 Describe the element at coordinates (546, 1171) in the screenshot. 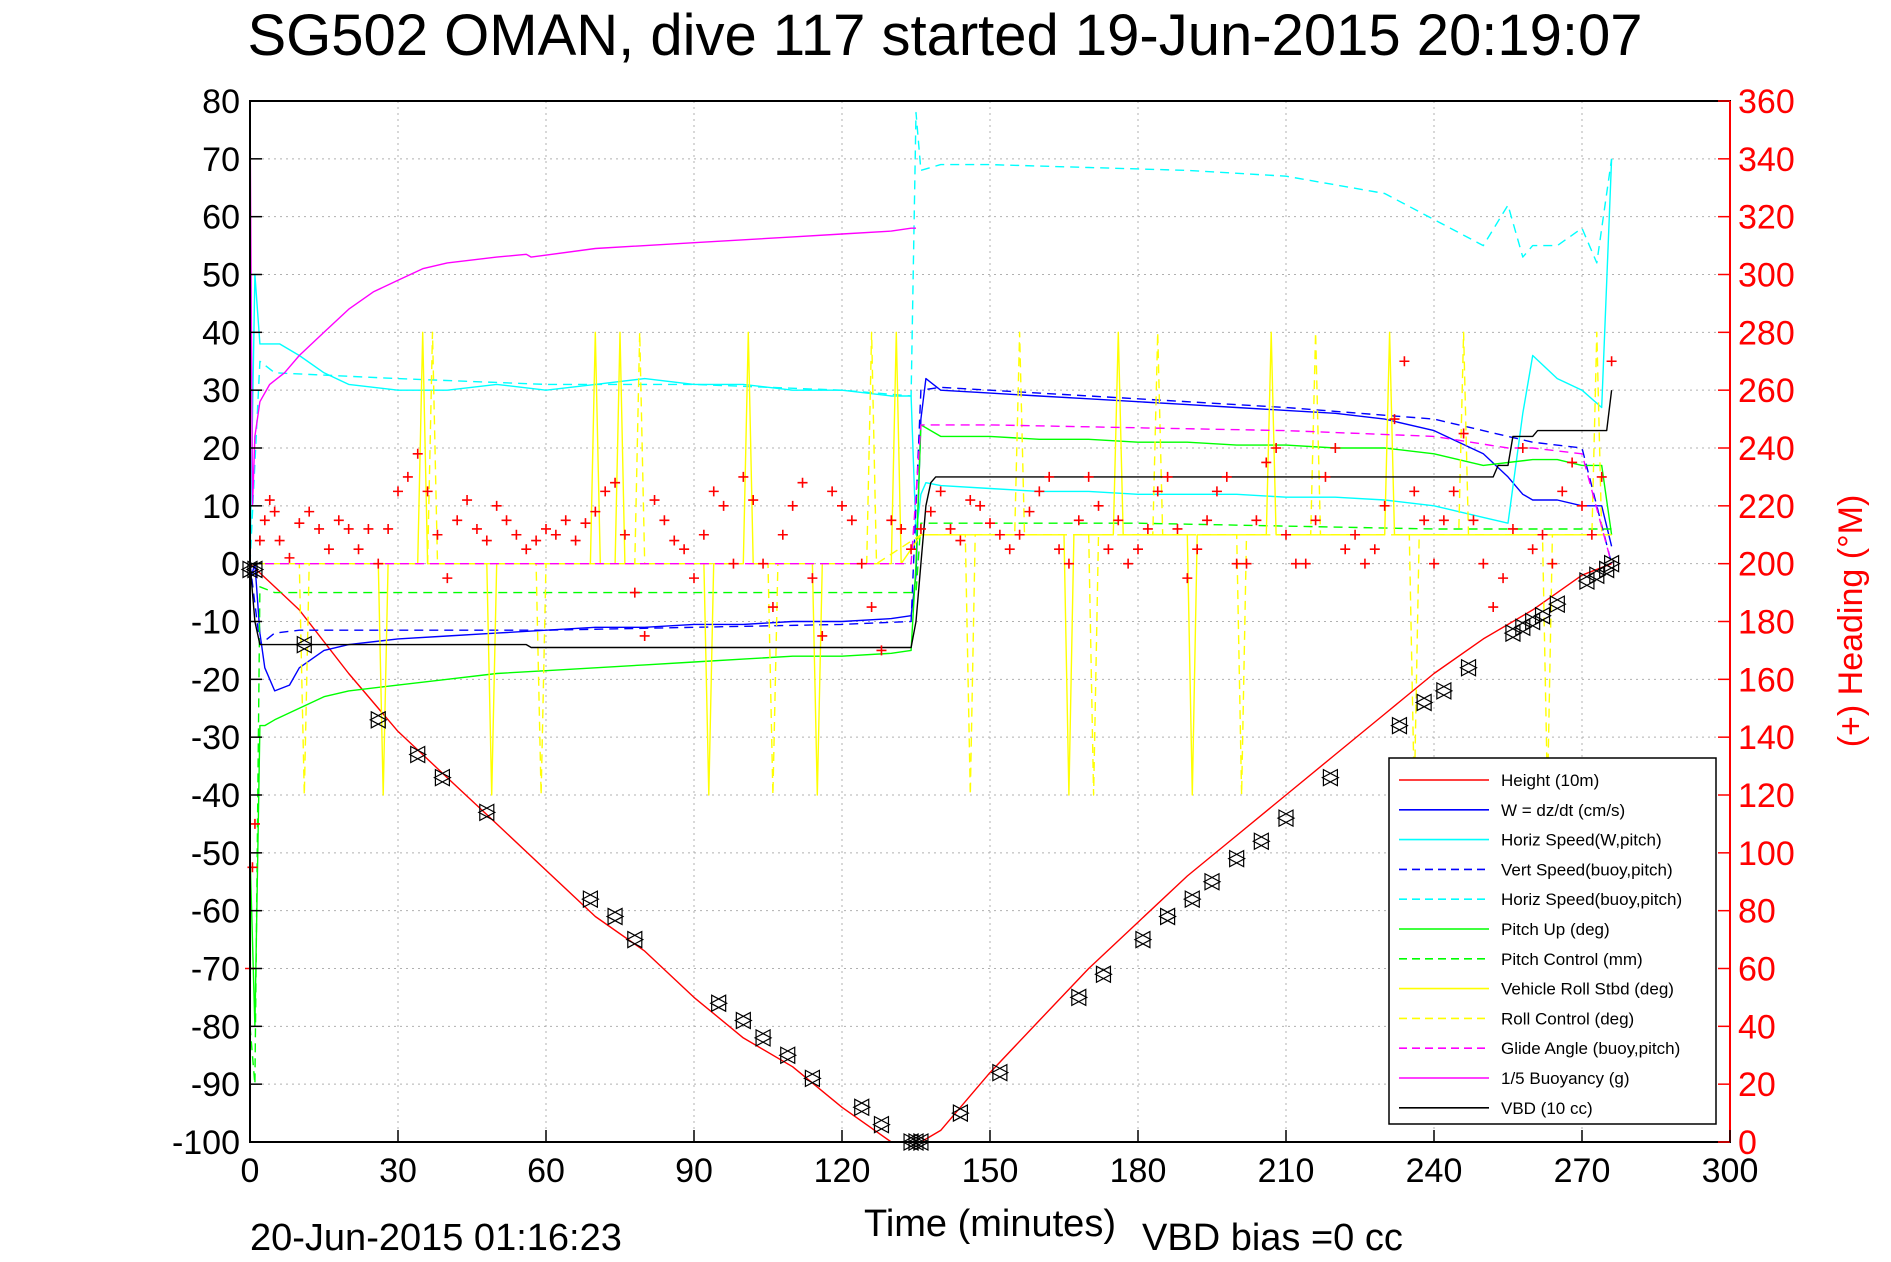

I see `x-tick-label: 60` at that location.